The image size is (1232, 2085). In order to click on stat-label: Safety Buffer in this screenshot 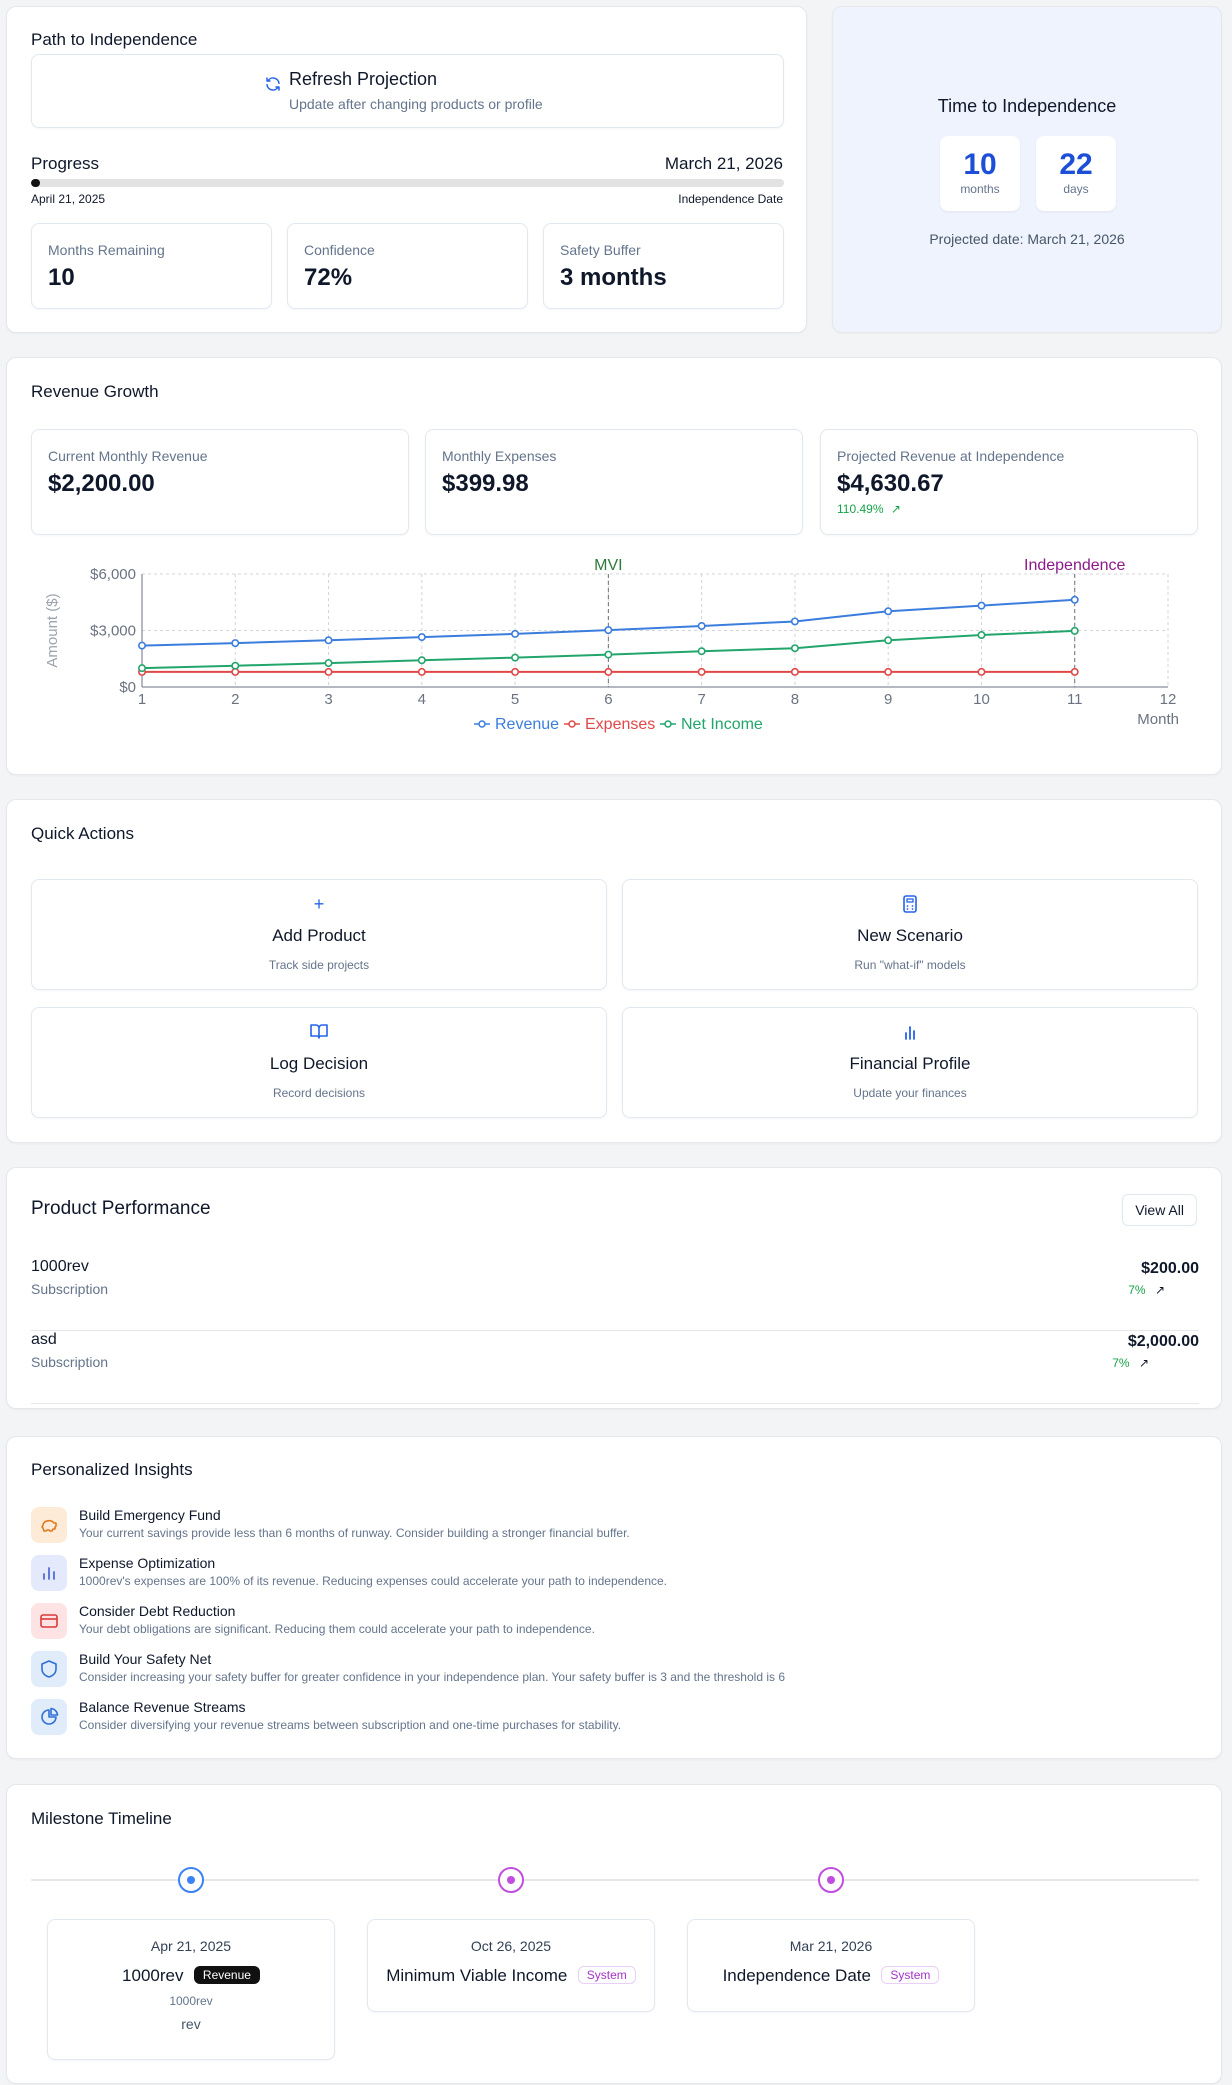, I will do `click(600, 250)`.